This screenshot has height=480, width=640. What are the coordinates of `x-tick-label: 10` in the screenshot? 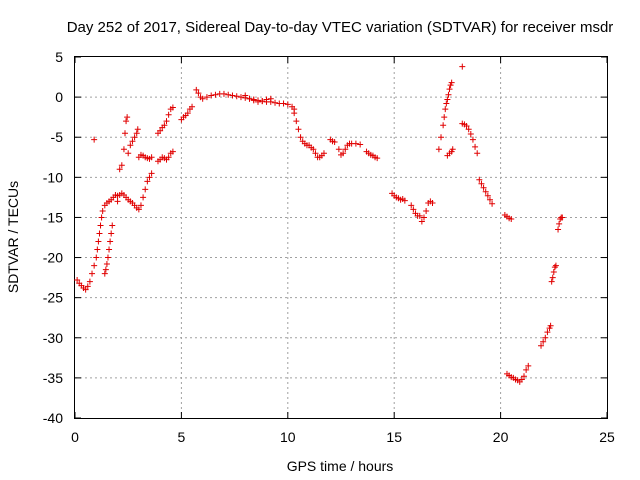 It's located at (288, 437).